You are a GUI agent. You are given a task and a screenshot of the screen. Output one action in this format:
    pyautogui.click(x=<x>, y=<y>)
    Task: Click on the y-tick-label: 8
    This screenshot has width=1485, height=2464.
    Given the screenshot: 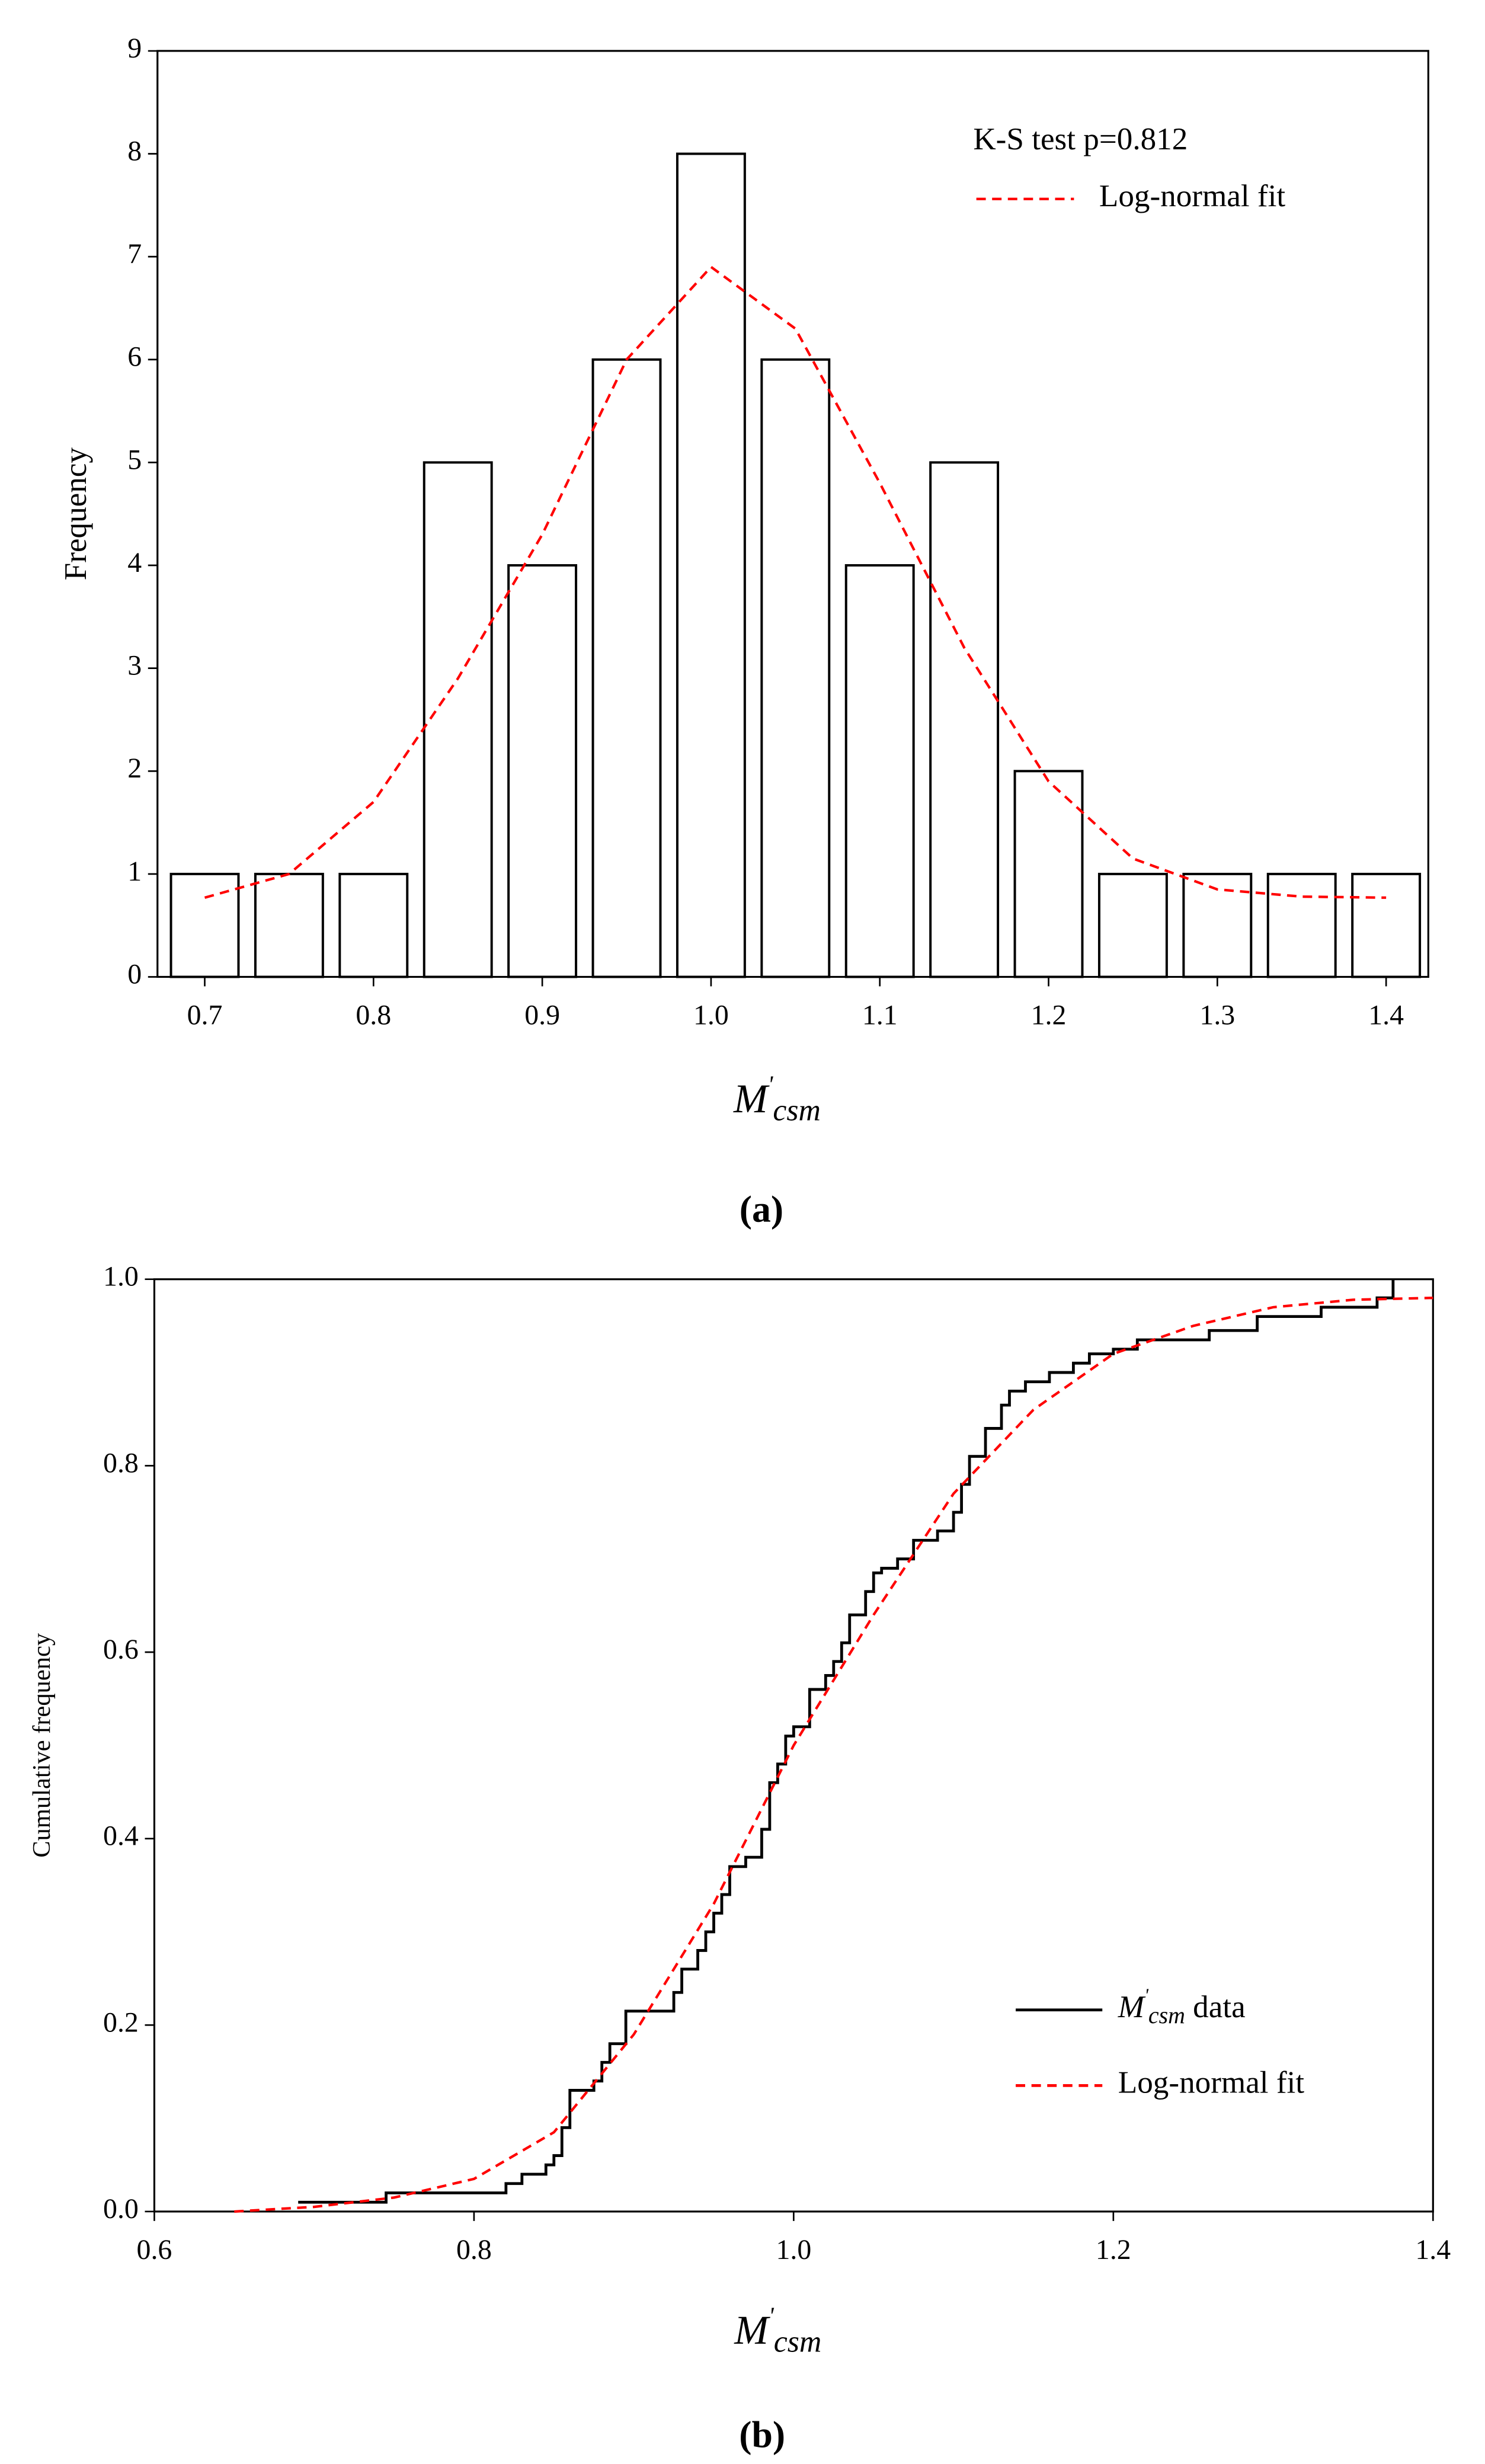 What is the action you would take?
    pyautogui.click(x=134, y=151)
    